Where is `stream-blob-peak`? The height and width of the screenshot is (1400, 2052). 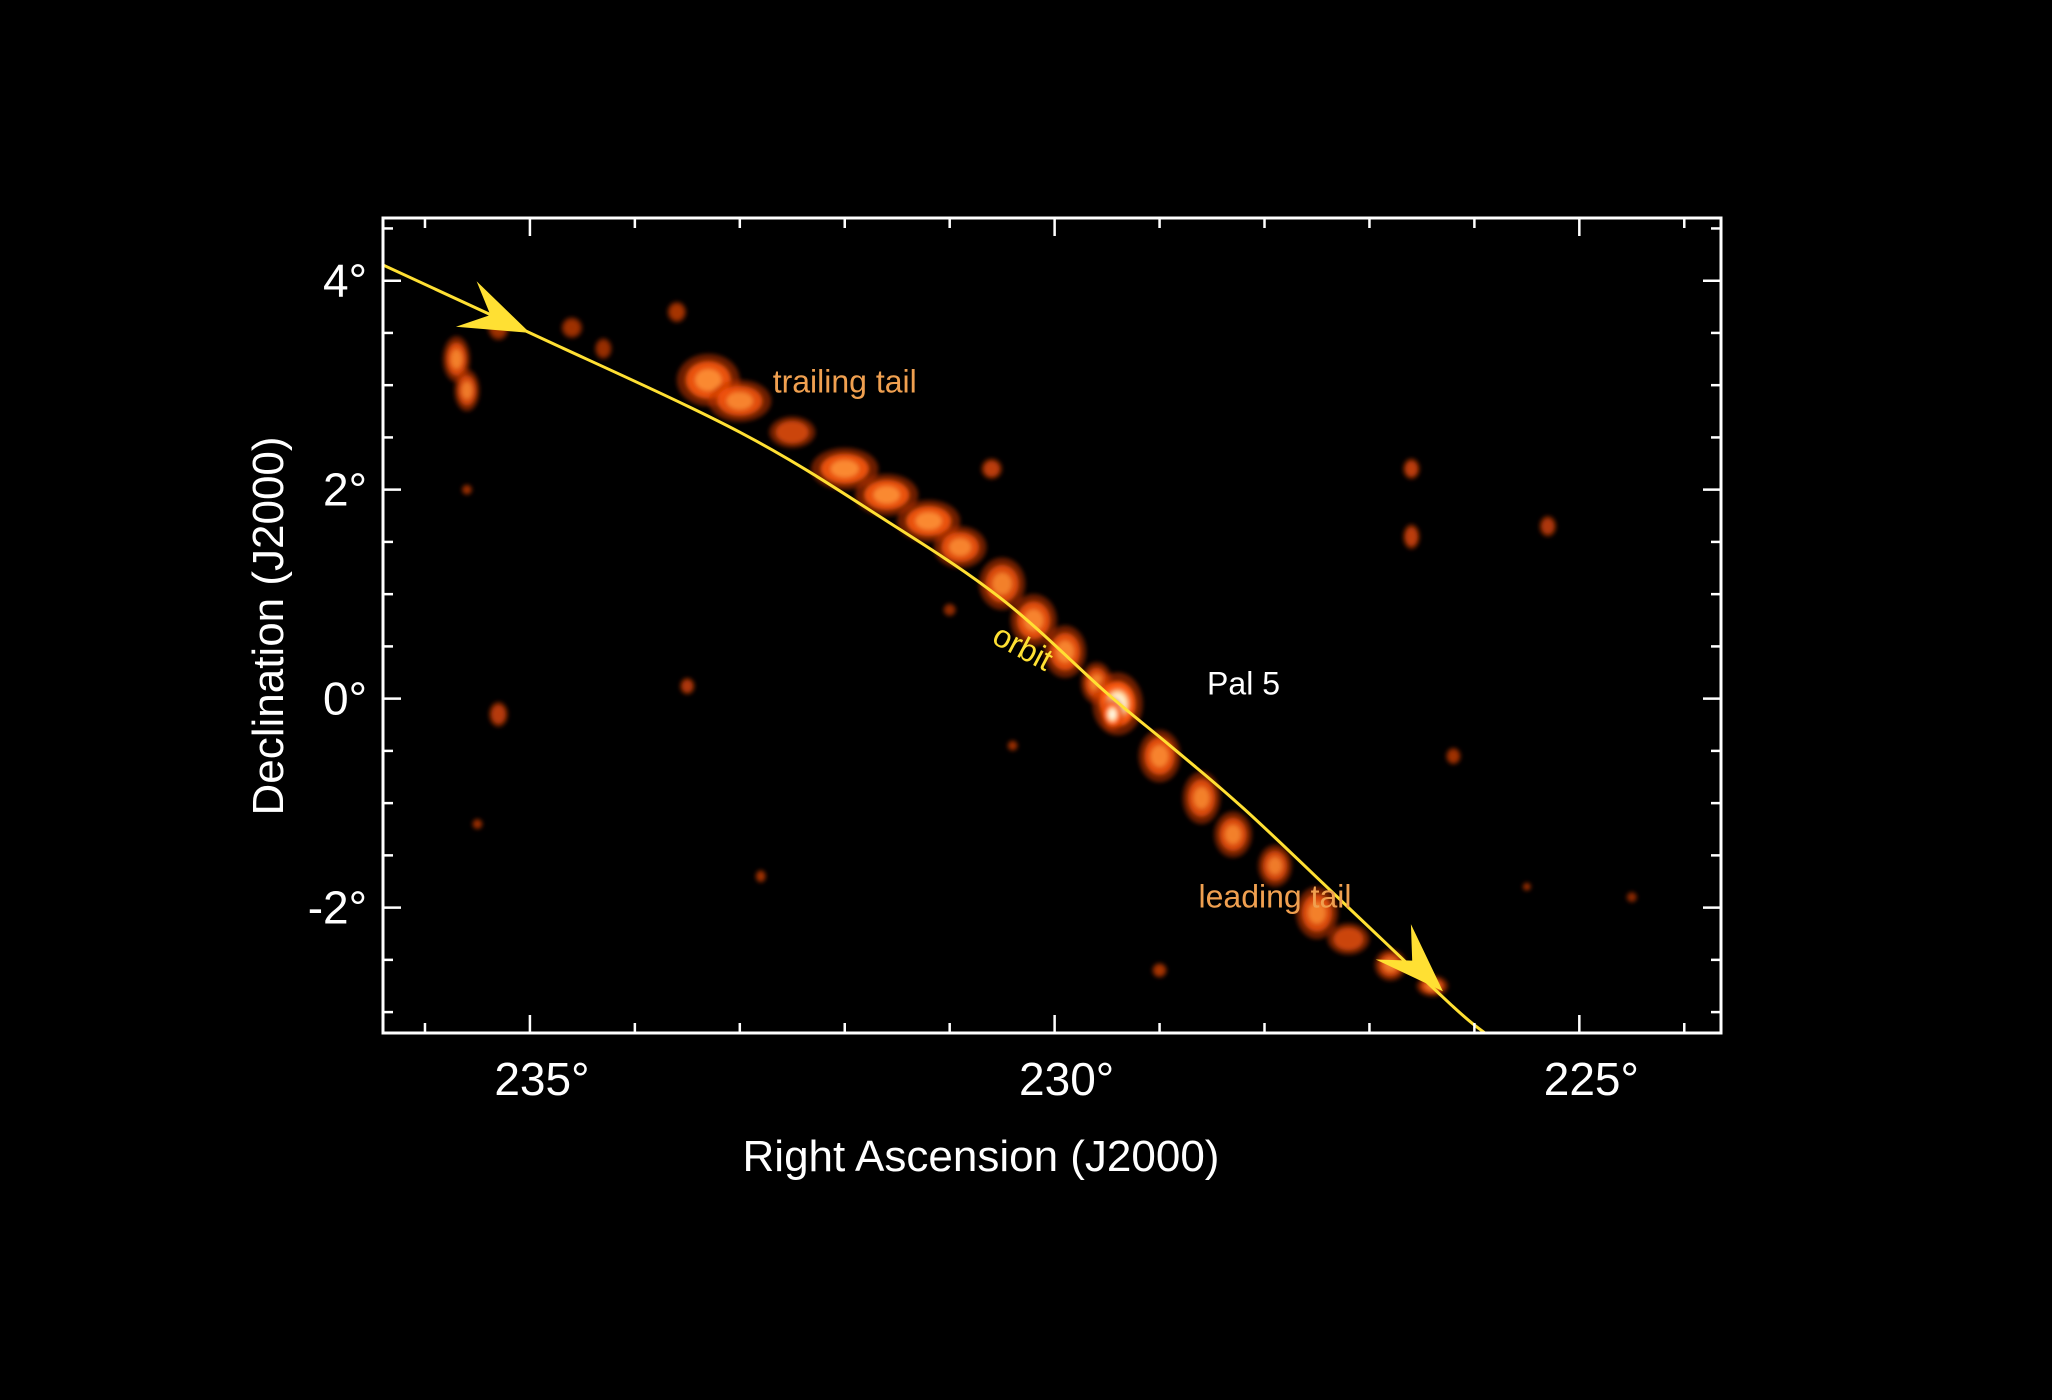
stream-blob-peak is located at coordinates (1112, 714).